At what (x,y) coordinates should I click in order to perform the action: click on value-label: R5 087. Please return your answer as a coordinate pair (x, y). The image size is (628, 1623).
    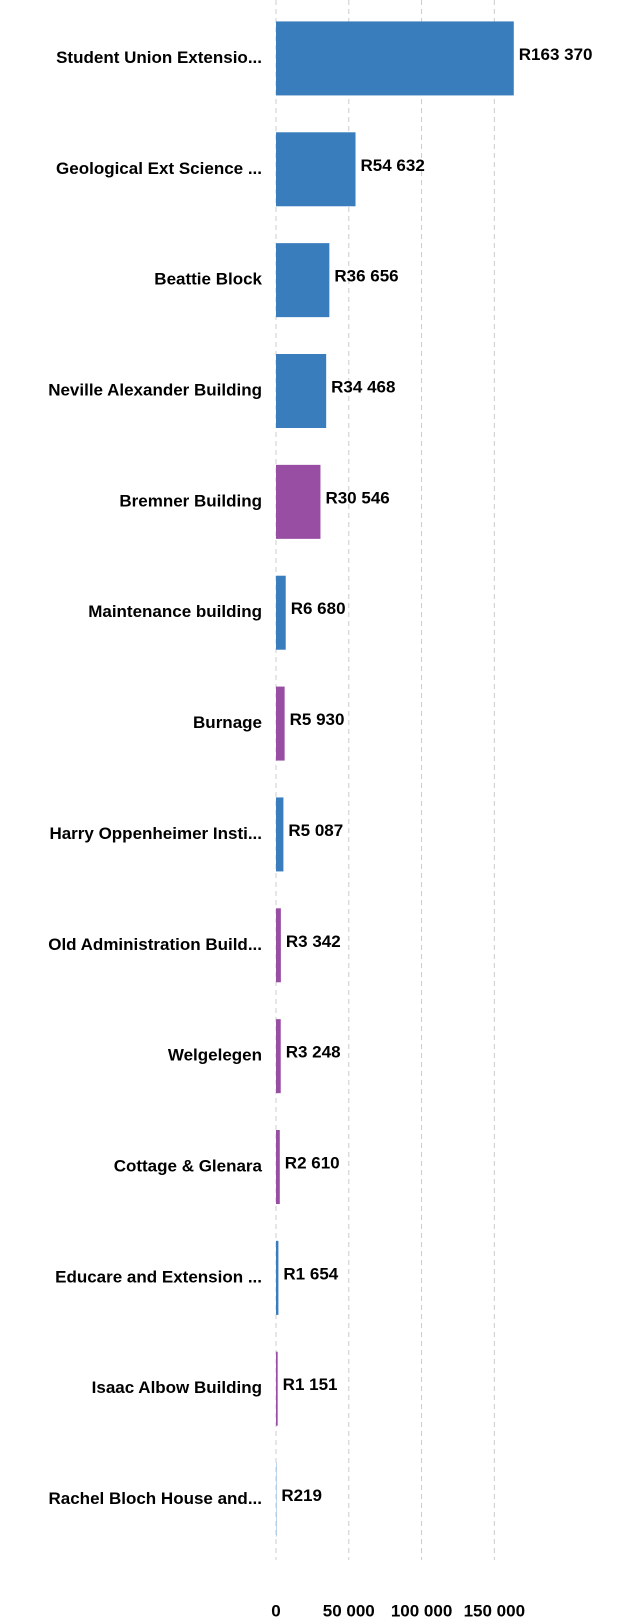
    Looking at the image, I should click on (315, 830).